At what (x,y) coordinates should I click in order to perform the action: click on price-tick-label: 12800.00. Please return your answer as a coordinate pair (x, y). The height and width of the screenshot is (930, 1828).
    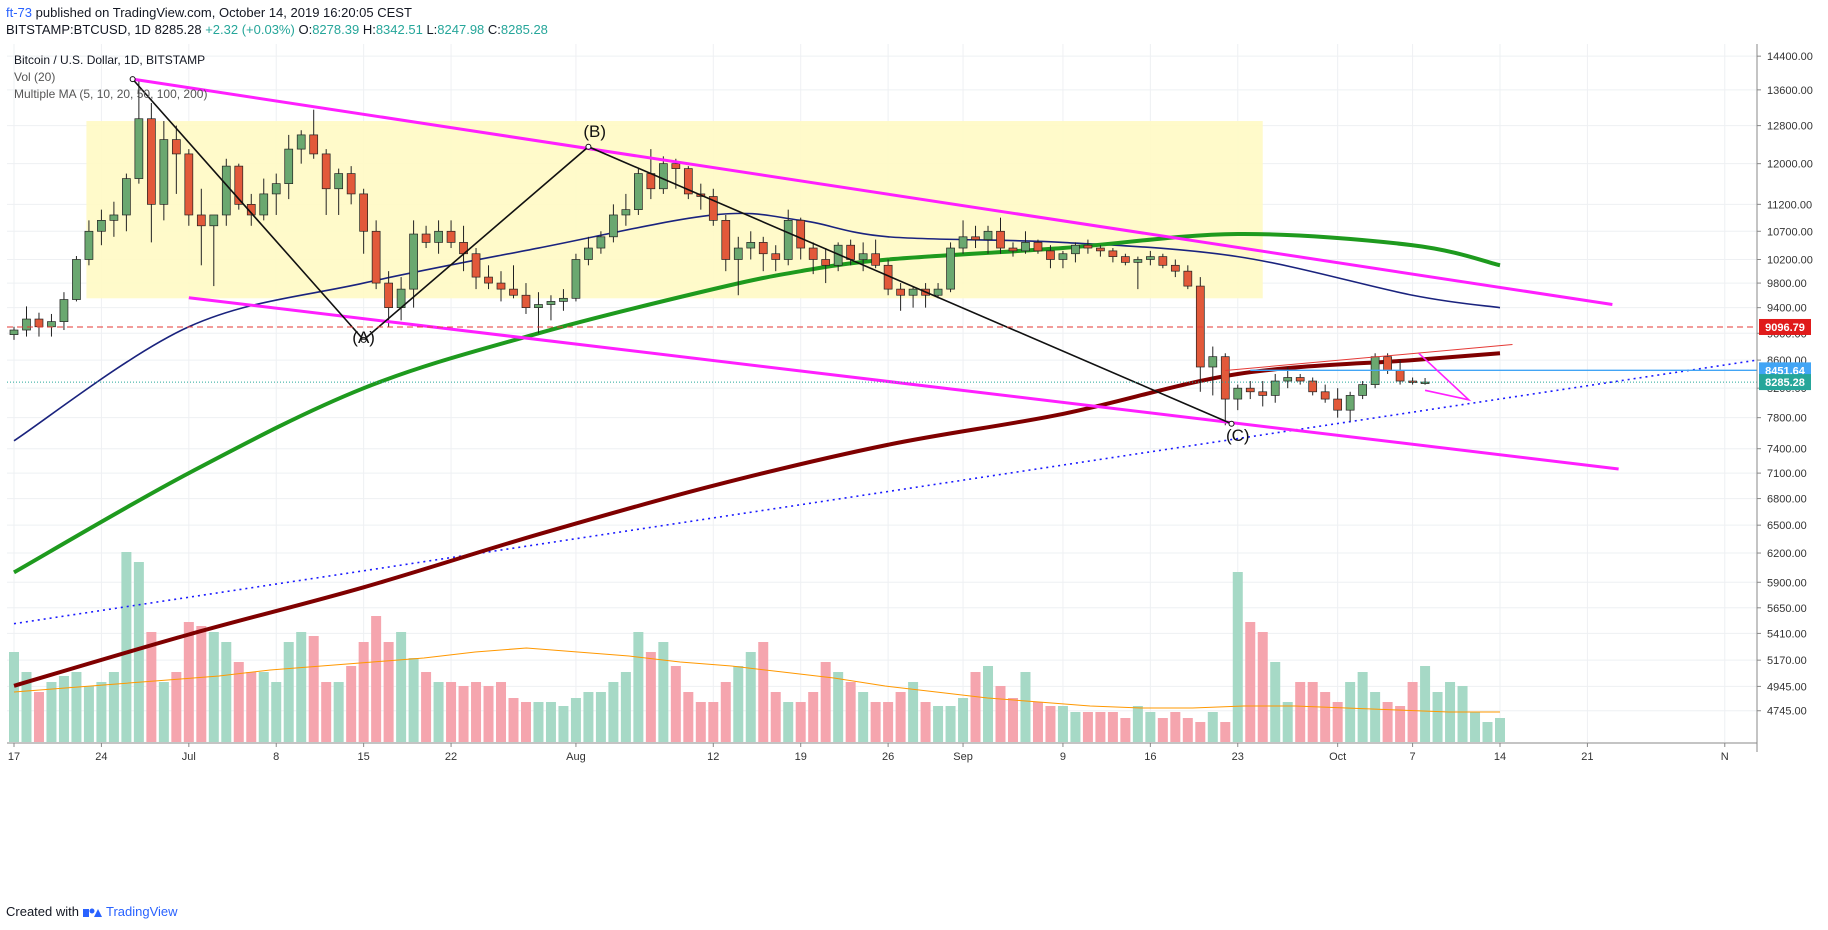
    Looking at the image, I should click on (1790, 127).